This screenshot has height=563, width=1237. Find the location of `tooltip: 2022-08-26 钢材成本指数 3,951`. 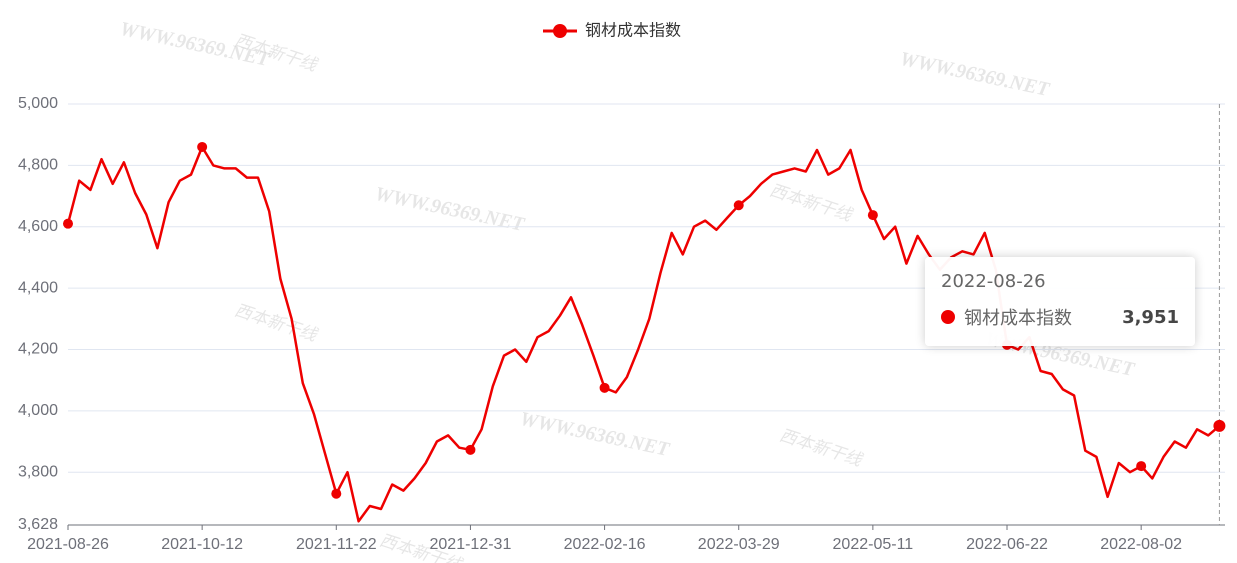

tooltip: 2022-08-26 钢材成本指数 3,951 is located at coordinates (1060, 301).